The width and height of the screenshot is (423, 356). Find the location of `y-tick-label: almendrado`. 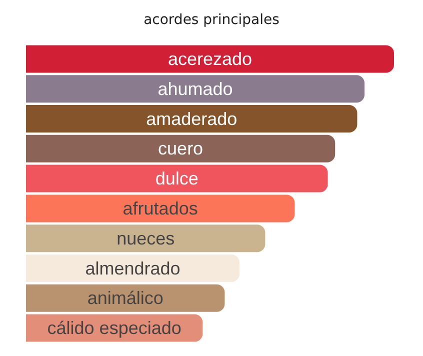

y-tick-label: almendrado is located at coordinates (132, 268).